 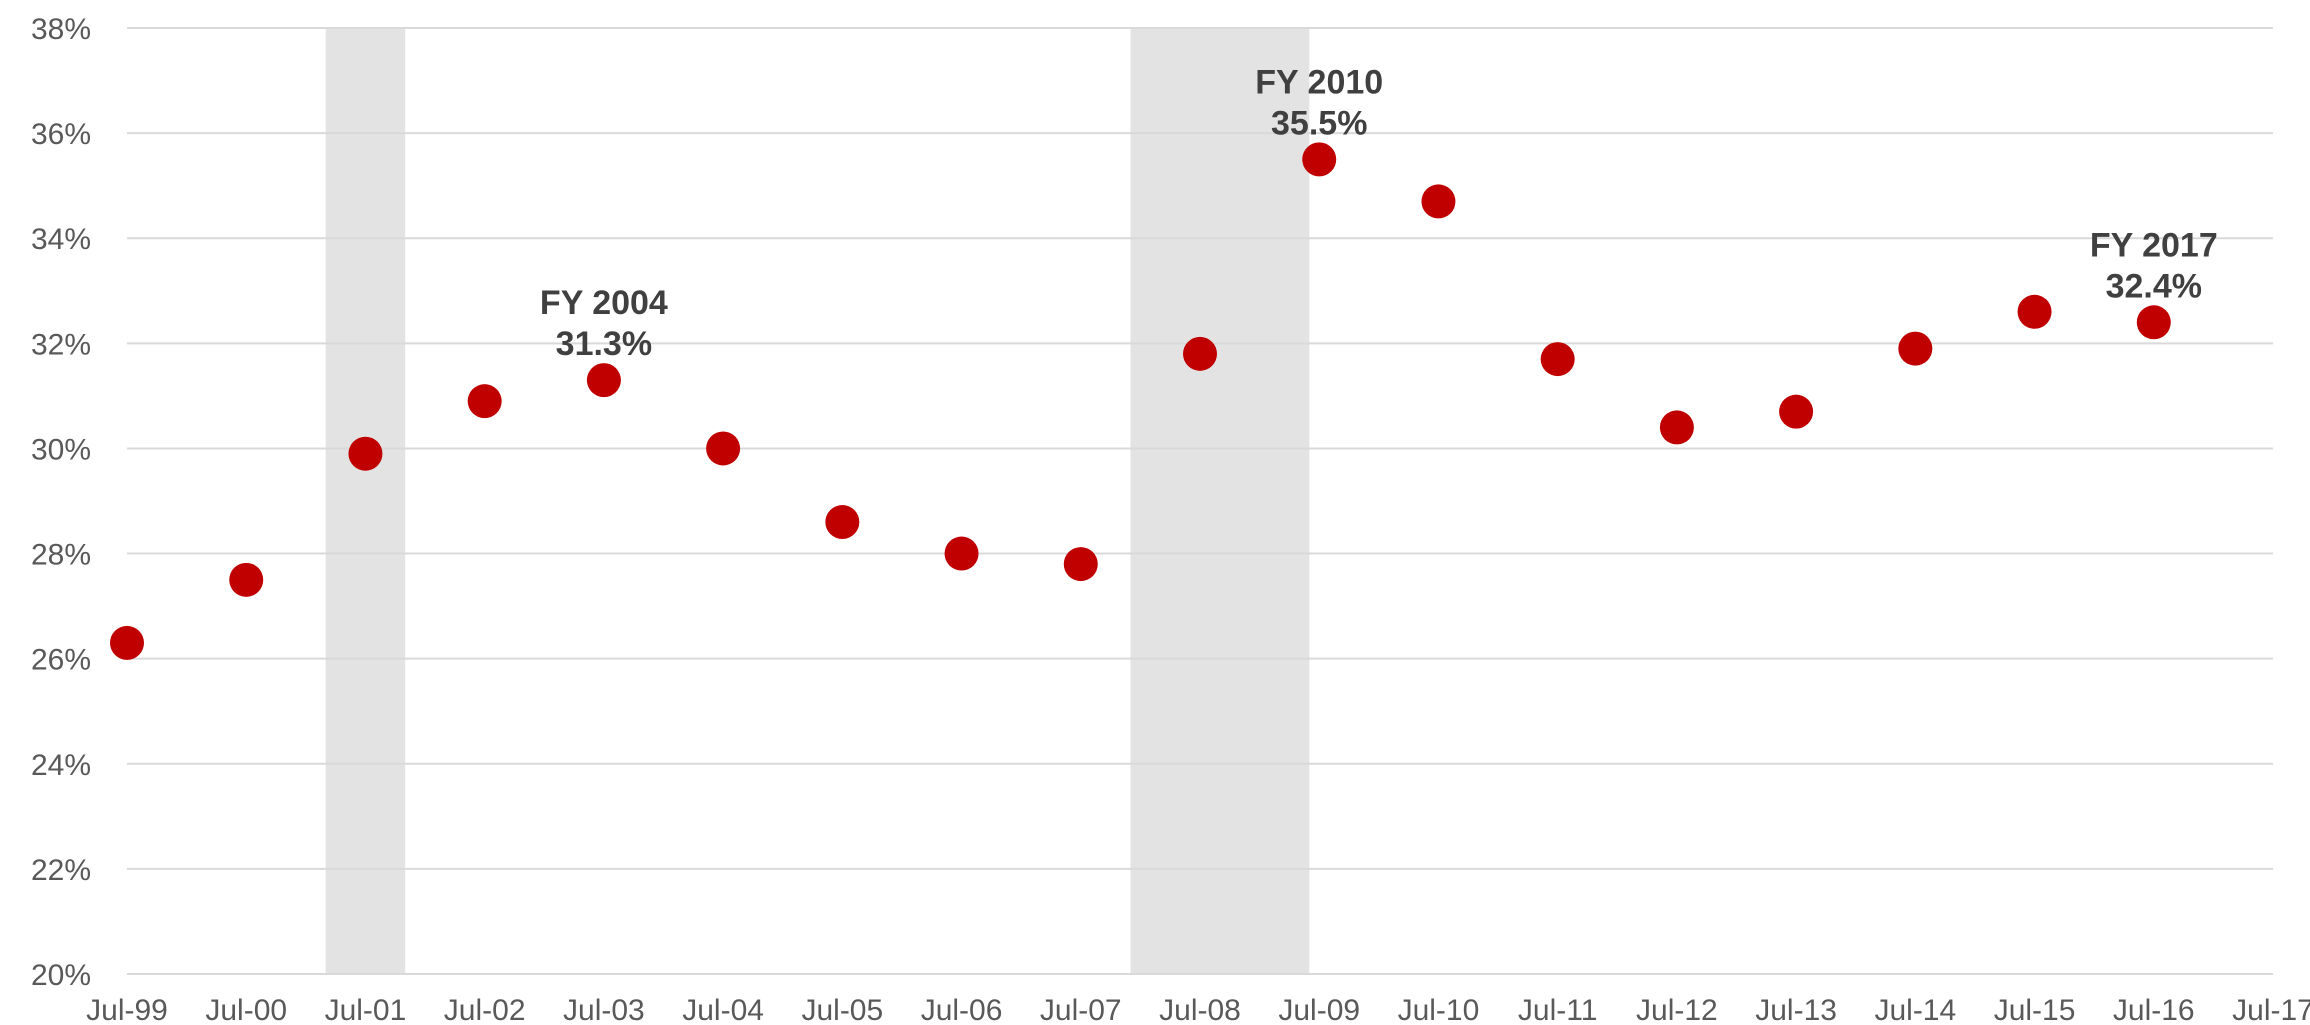 What do you see at coordinates (1319, 123) in the screenshot?
I see `annotation-value: 35.5%` at bounding box center [1319, 123].